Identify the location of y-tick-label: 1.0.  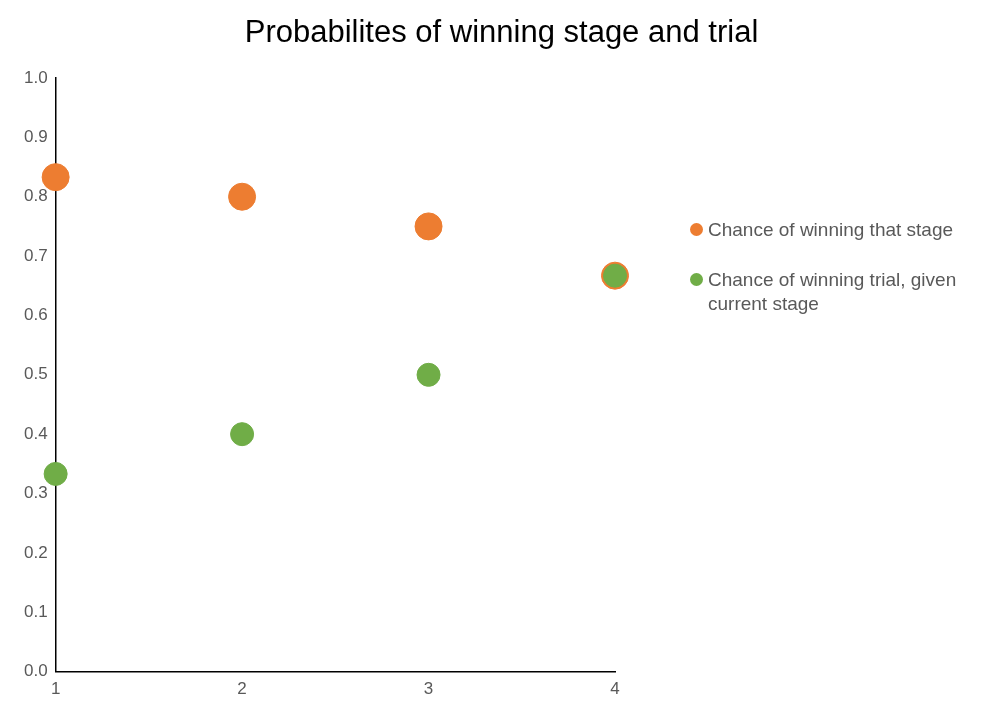
(35, 77).